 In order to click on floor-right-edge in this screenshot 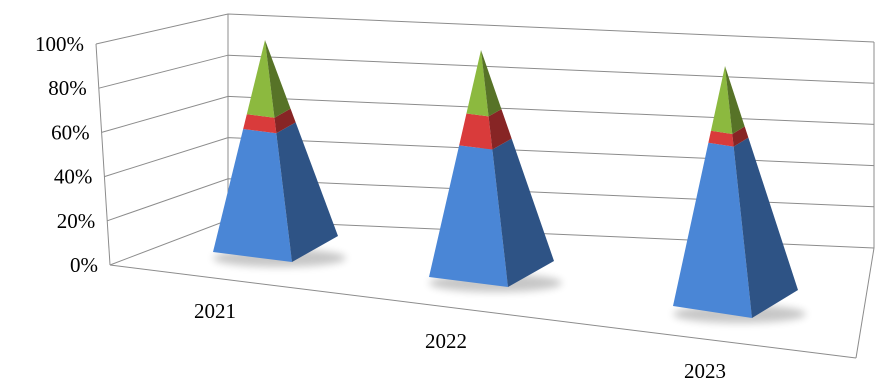, I will do `click(865, 303)`.